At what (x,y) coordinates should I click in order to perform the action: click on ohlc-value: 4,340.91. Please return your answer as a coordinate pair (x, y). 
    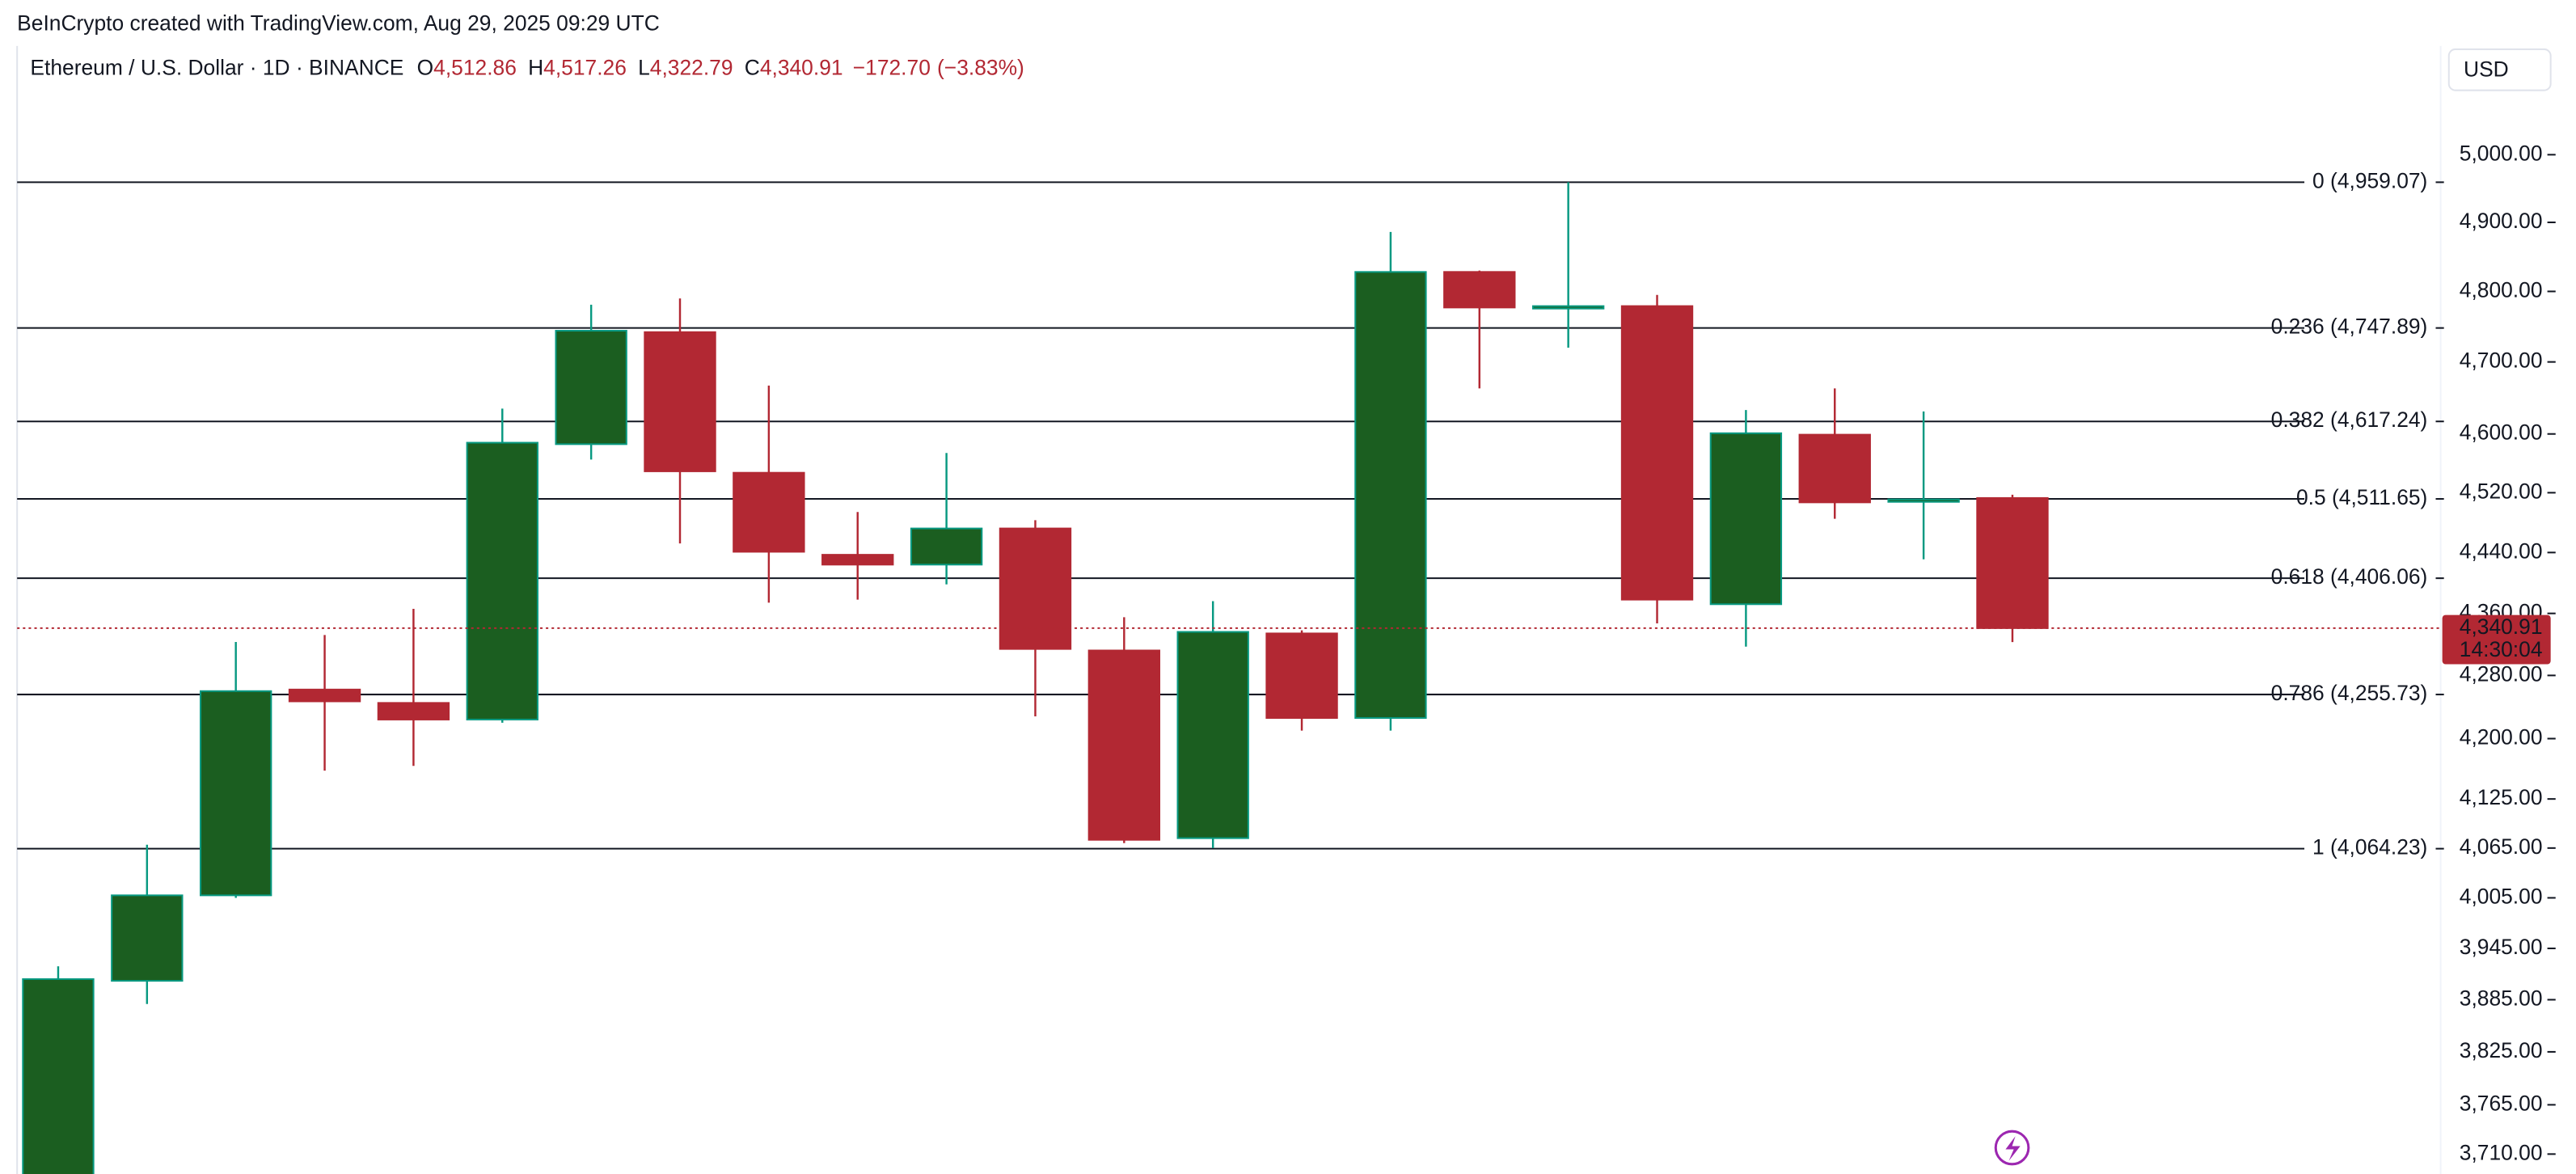
    Looking at the image, I should click on (801, 67).